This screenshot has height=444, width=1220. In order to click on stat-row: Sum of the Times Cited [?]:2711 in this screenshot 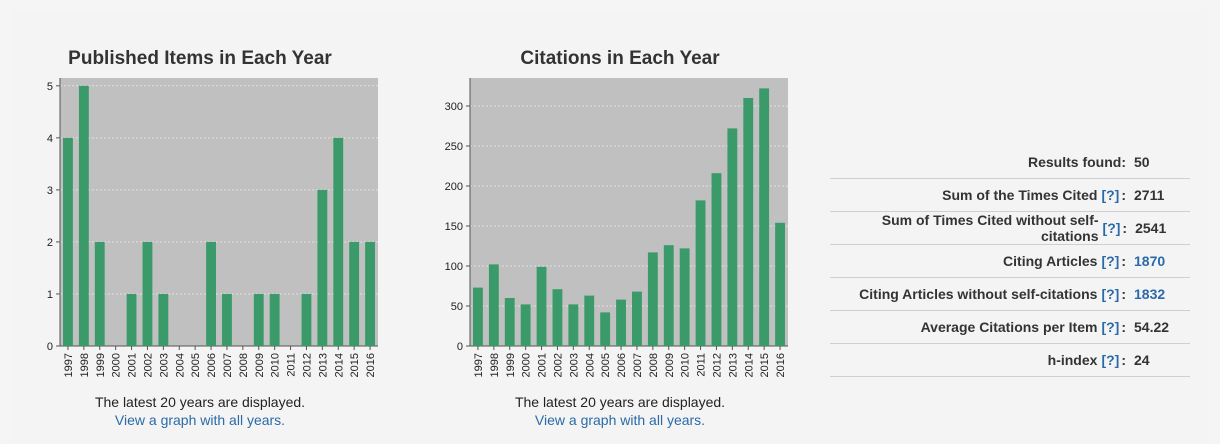, I will do `click(1010, 195)`.